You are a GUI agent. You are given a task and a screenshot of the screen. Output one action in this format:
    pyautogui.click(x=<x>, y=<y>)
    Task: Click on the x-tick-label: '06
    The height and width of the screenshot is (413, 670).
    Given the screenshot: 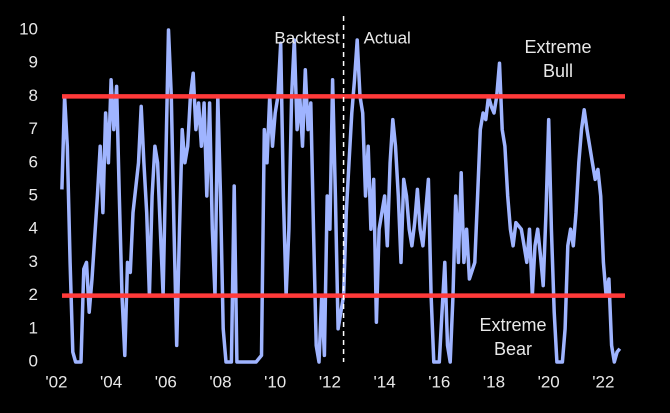 What is the action you would take?
    pyautogui.click(x=166, y=381)
    